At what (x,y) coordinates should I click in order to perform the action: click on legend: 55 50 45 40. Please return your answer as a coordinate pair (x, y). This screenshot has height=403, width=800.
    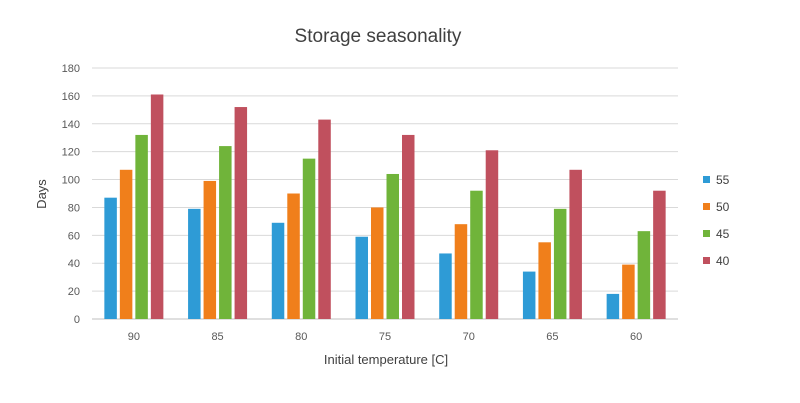
    Looking at the image, I should click on (716, 220).